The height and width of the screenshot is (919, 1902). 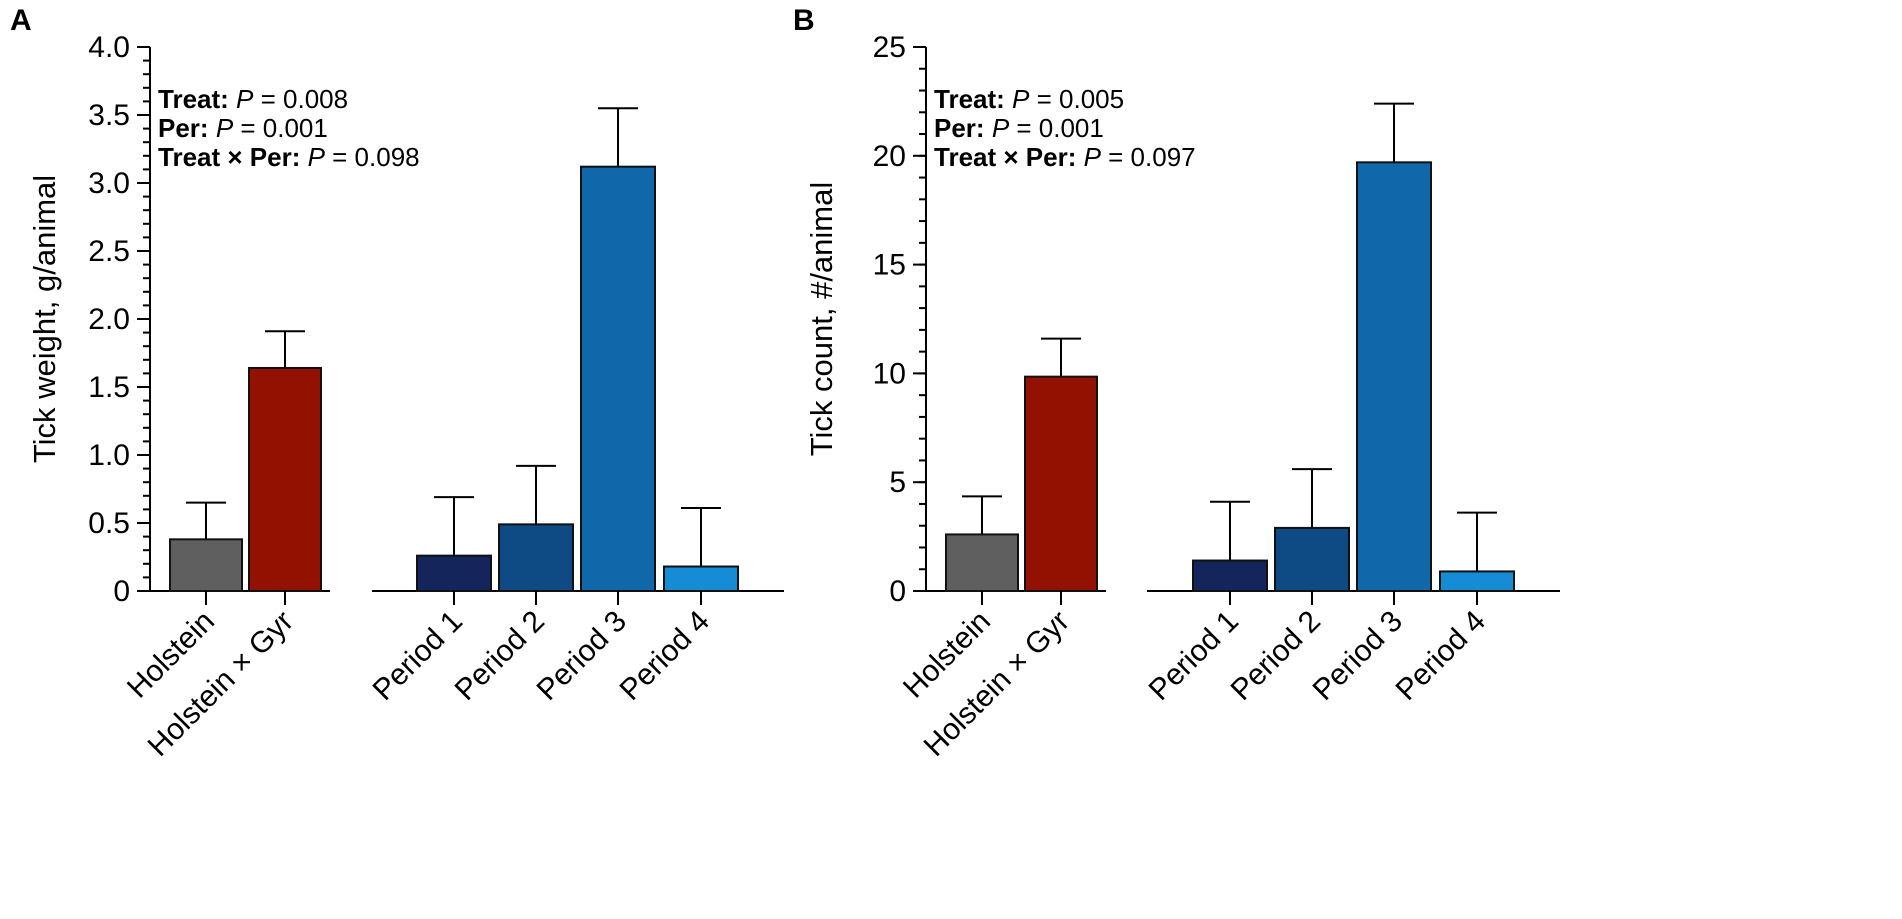 I want to click on y-tick-label: 2.5, so click(x=109, y=251).